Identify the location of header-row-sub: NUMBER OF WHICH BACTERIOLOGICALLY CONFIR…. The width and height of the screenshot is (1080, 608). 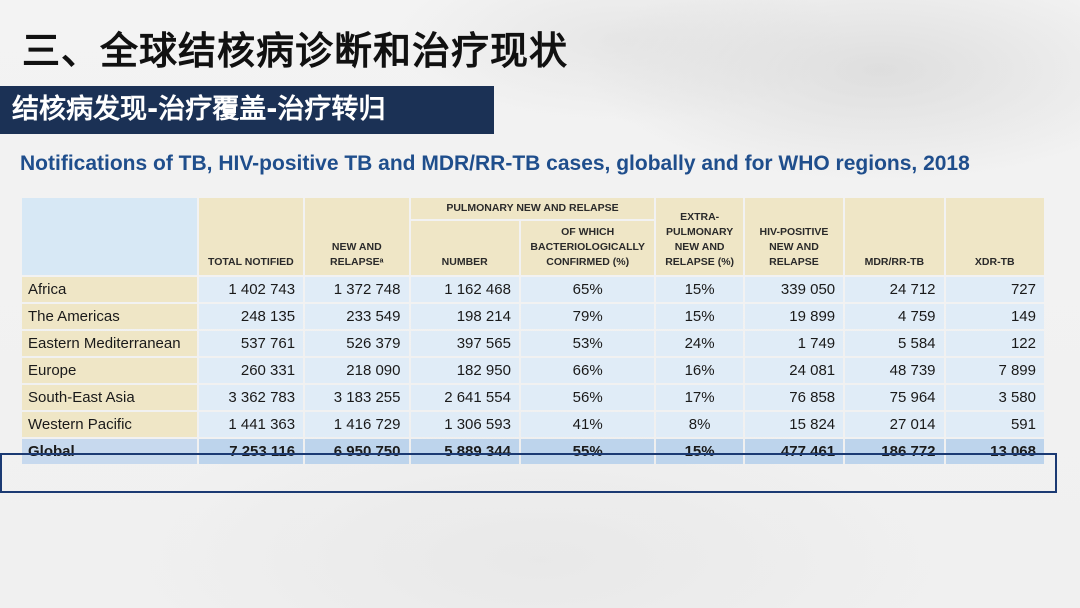
(533, 248).